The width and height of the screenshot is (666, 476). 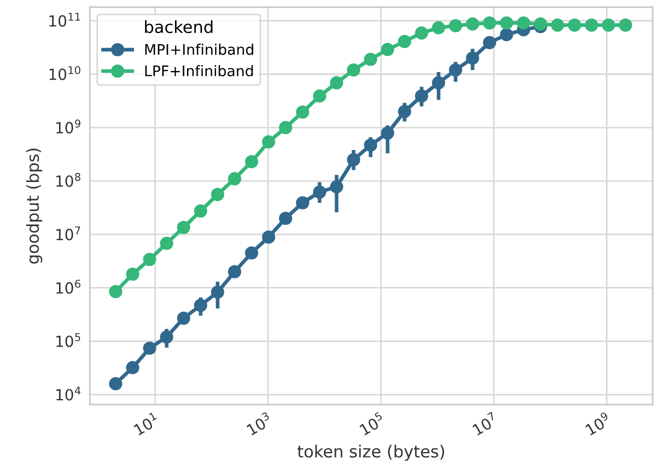 What do you see at coordinates (259, 424) in the screenshot?
I see `x-tick-label: 10$^{3}$` at bounding box center [259, 424].